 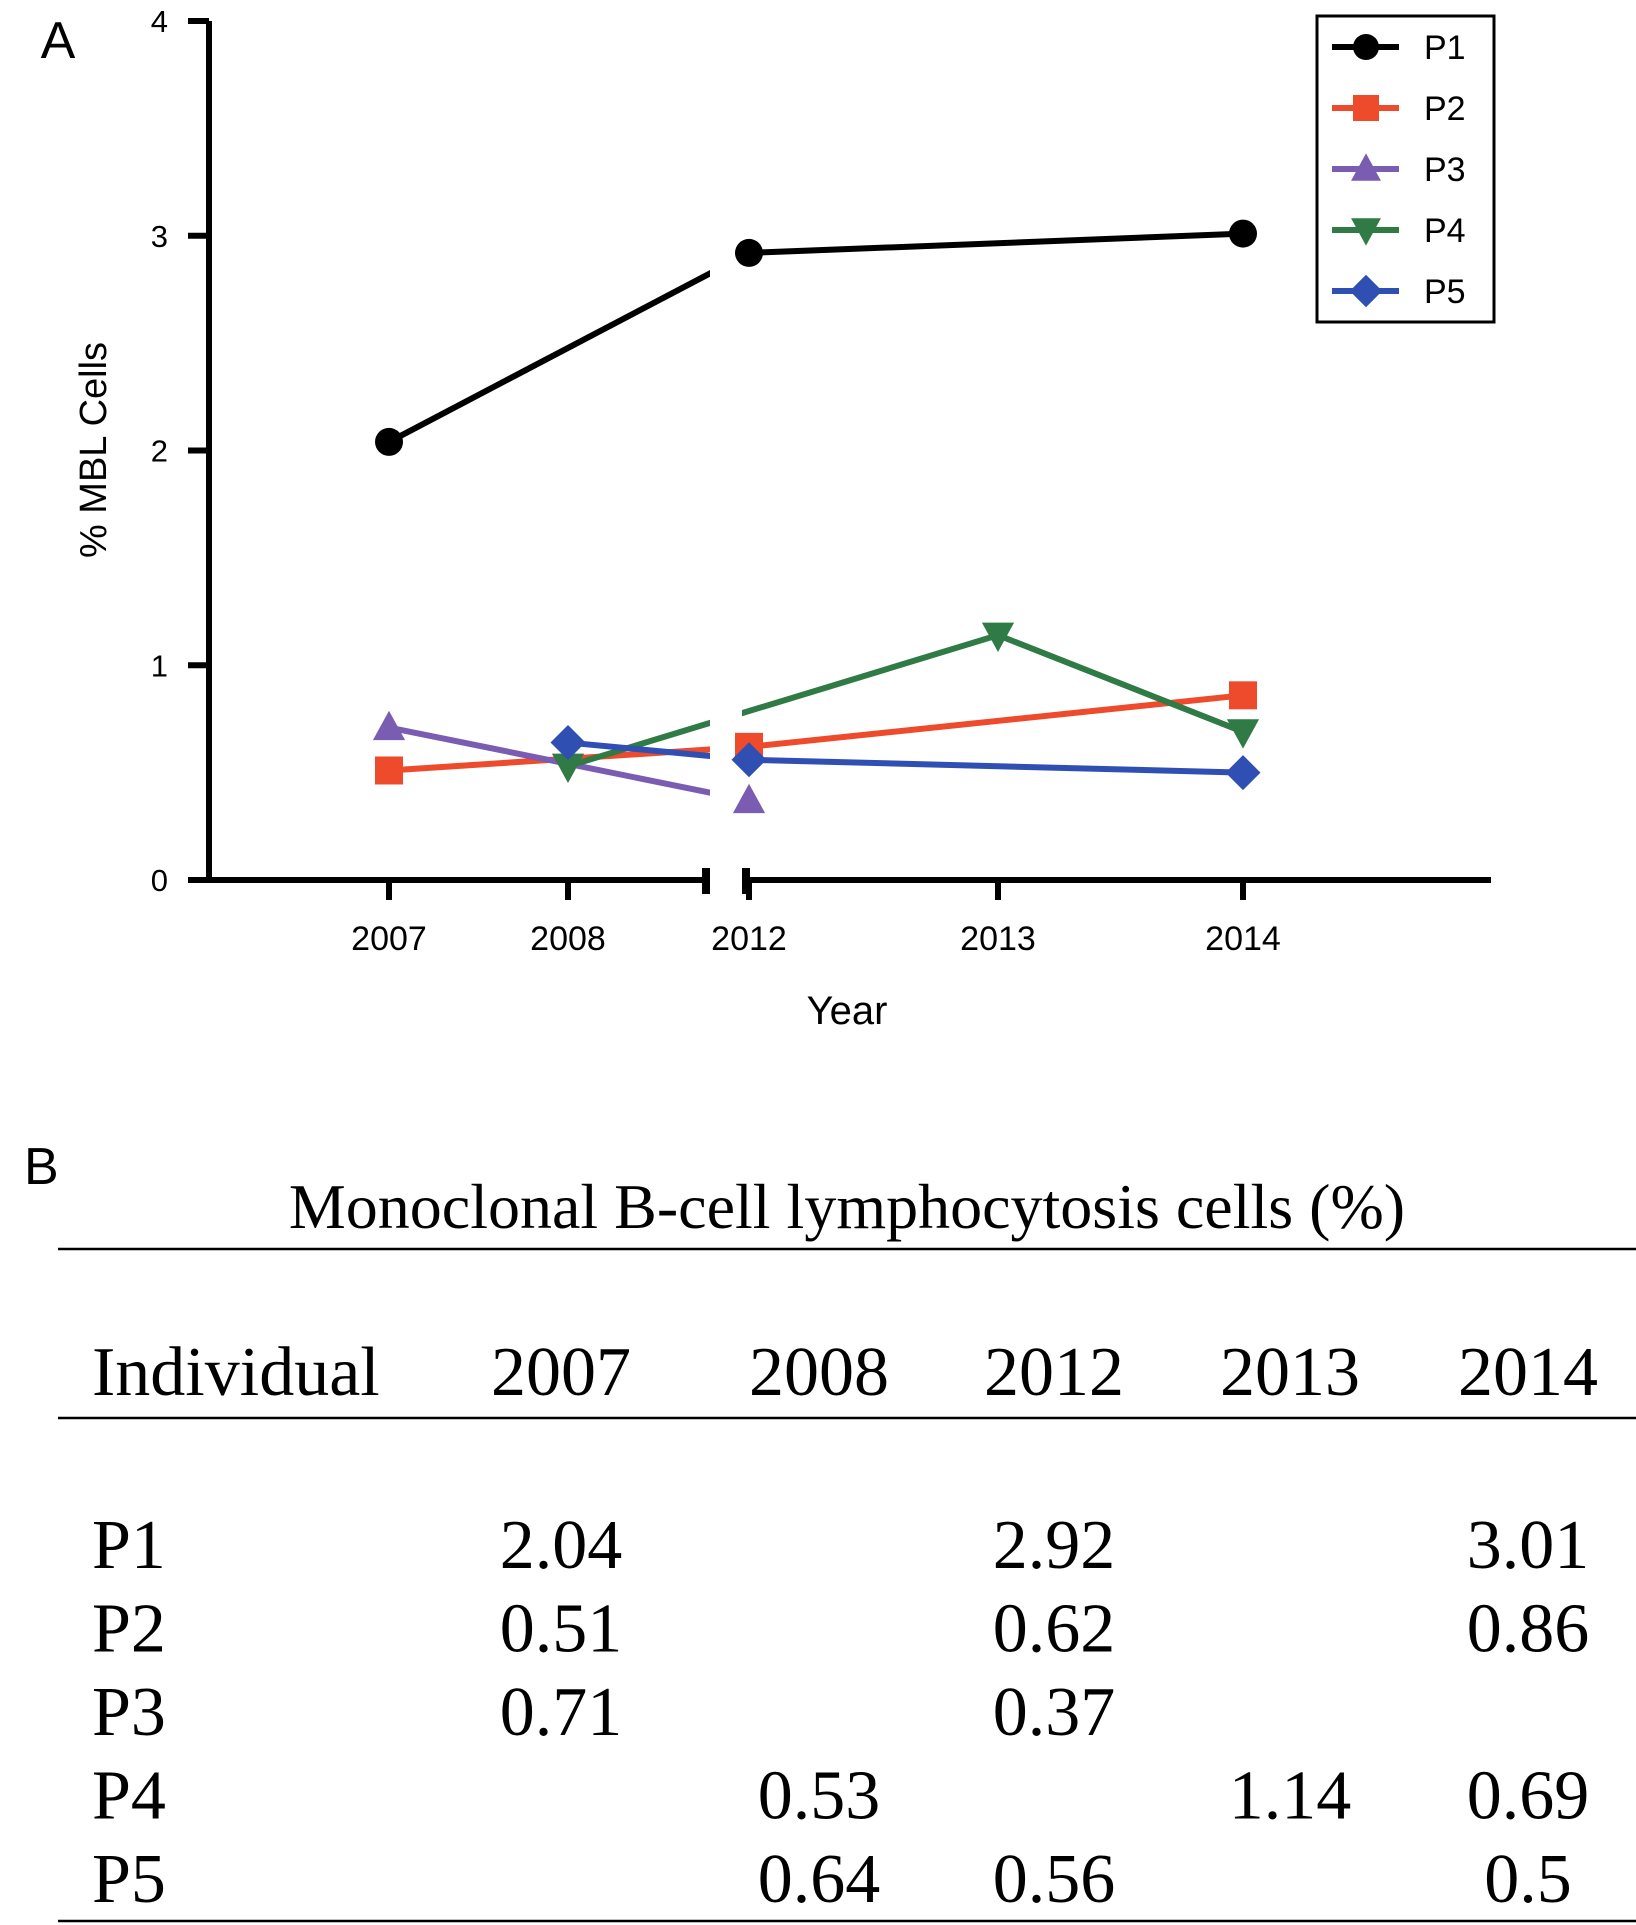 I want to click on panel-label: A, so click(x=58, y=41).